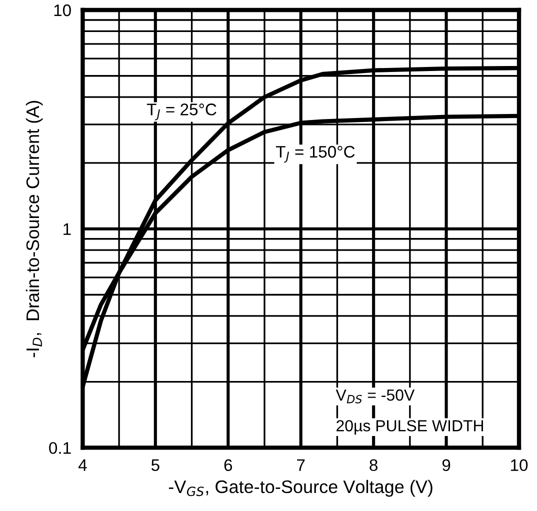  What do you see at coordinates (67, 229) in the screenshot?
I see `y-tick-label: 1` at bounding box center [67, 229].